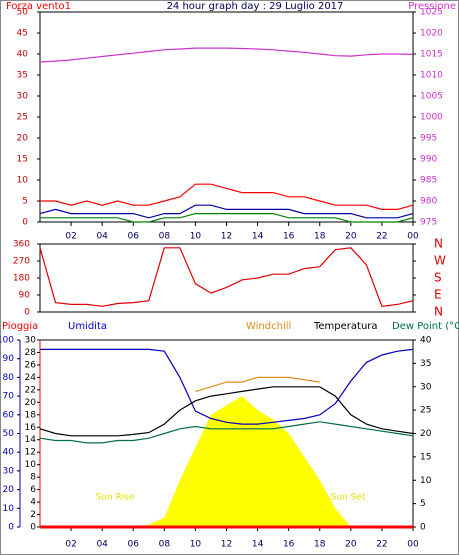 This screenshot has width=459, height=555. Describe the element at coordinates (440, 261) in the screenshot. I see `tick-label: W` at that location.